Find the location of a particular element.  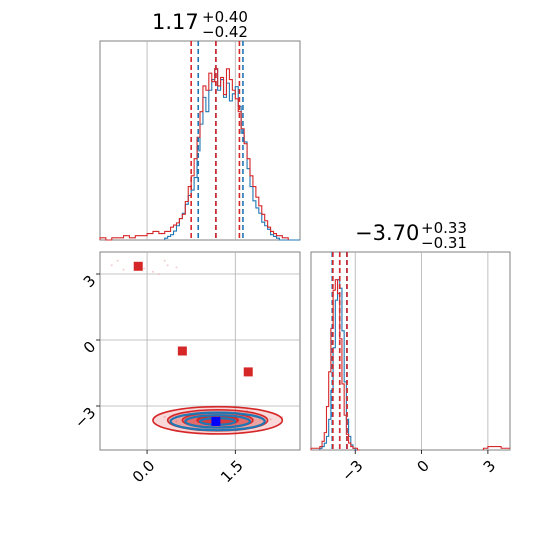

contour-blue is located at coordinates (218, 421).